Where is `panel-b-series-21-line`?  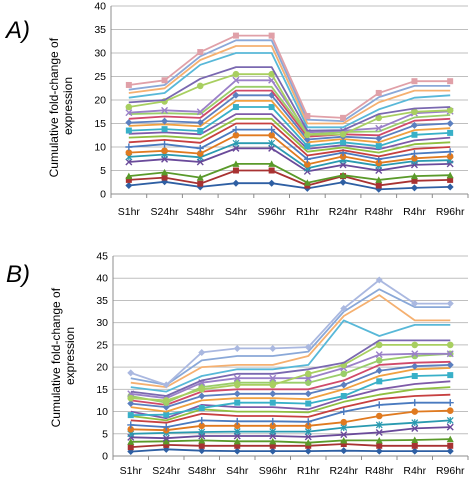 panel-b-series-21-line is located at coordinates (290, 337).